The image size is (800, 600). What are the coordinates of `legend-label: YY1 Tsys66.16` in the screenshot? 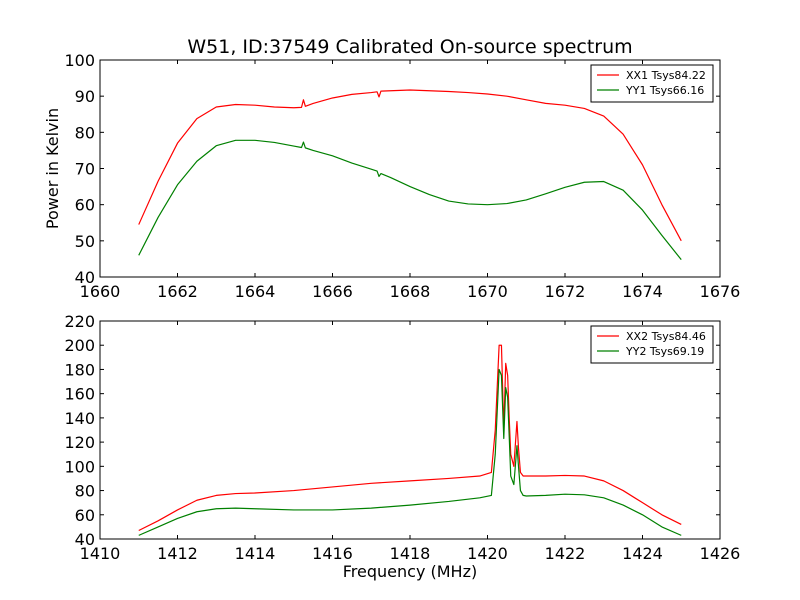 It's located at (664, 90).